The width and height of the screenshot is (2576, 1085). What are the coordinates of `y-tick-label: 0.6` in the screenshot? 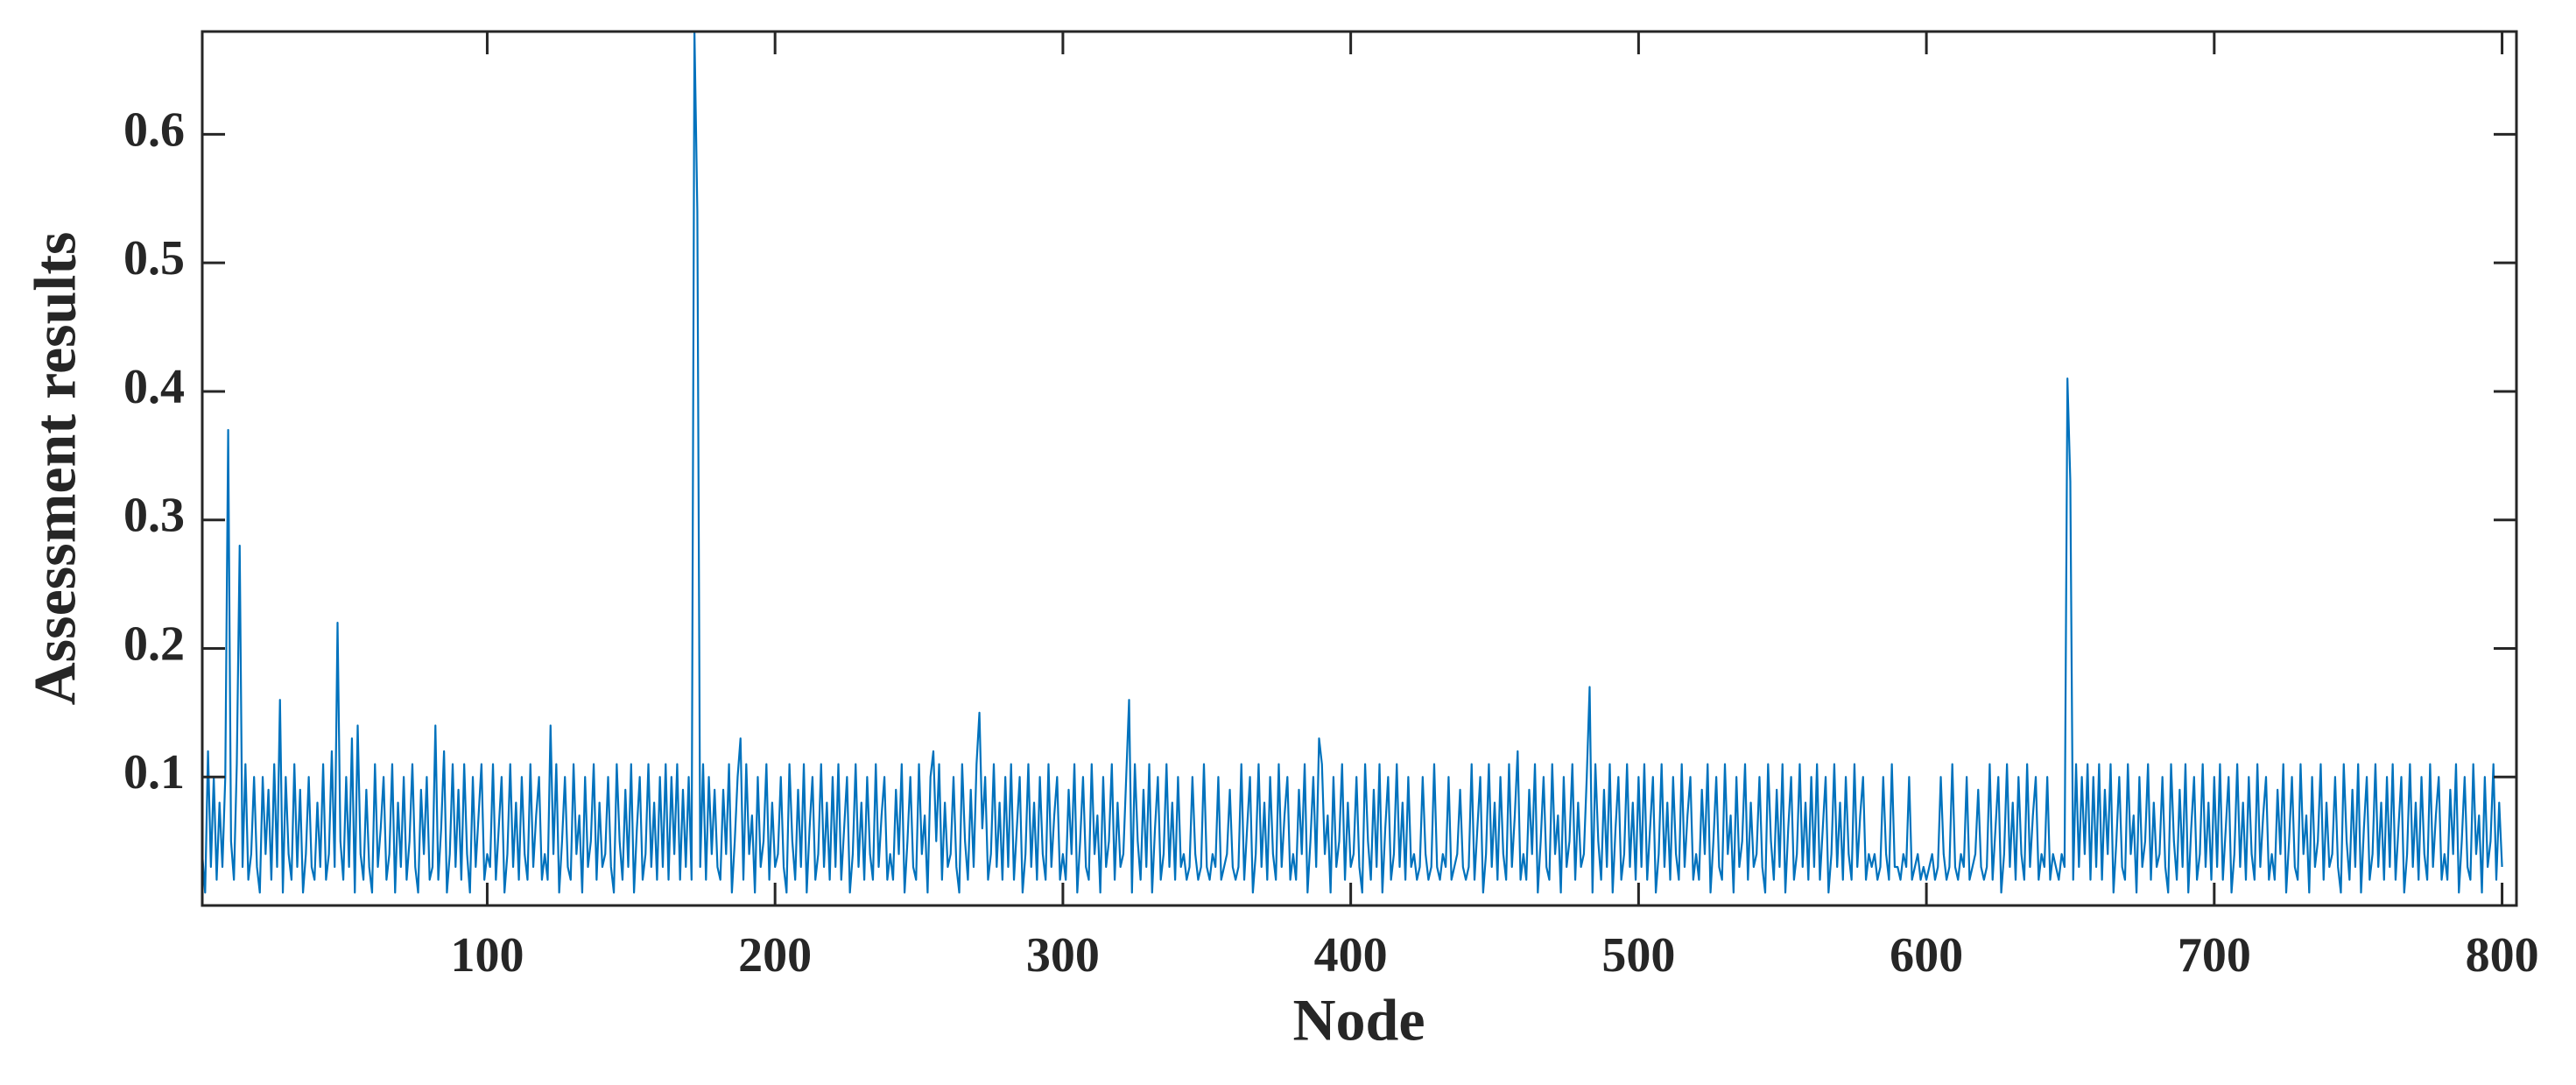 It's located at (154, 129).